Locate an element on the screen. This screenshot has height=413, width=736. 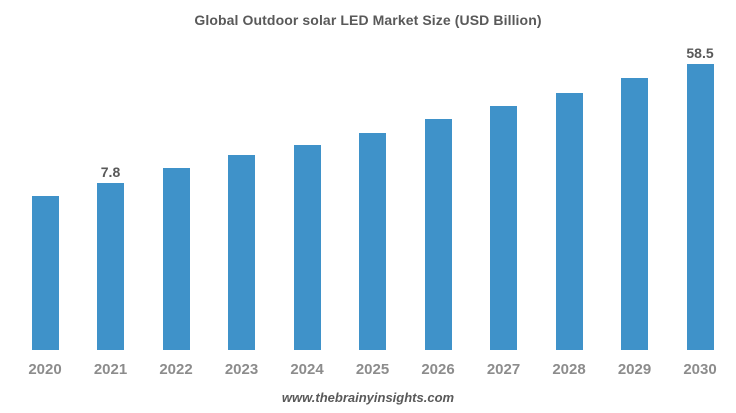
bar-2025 is located at coordinates (372, 241).